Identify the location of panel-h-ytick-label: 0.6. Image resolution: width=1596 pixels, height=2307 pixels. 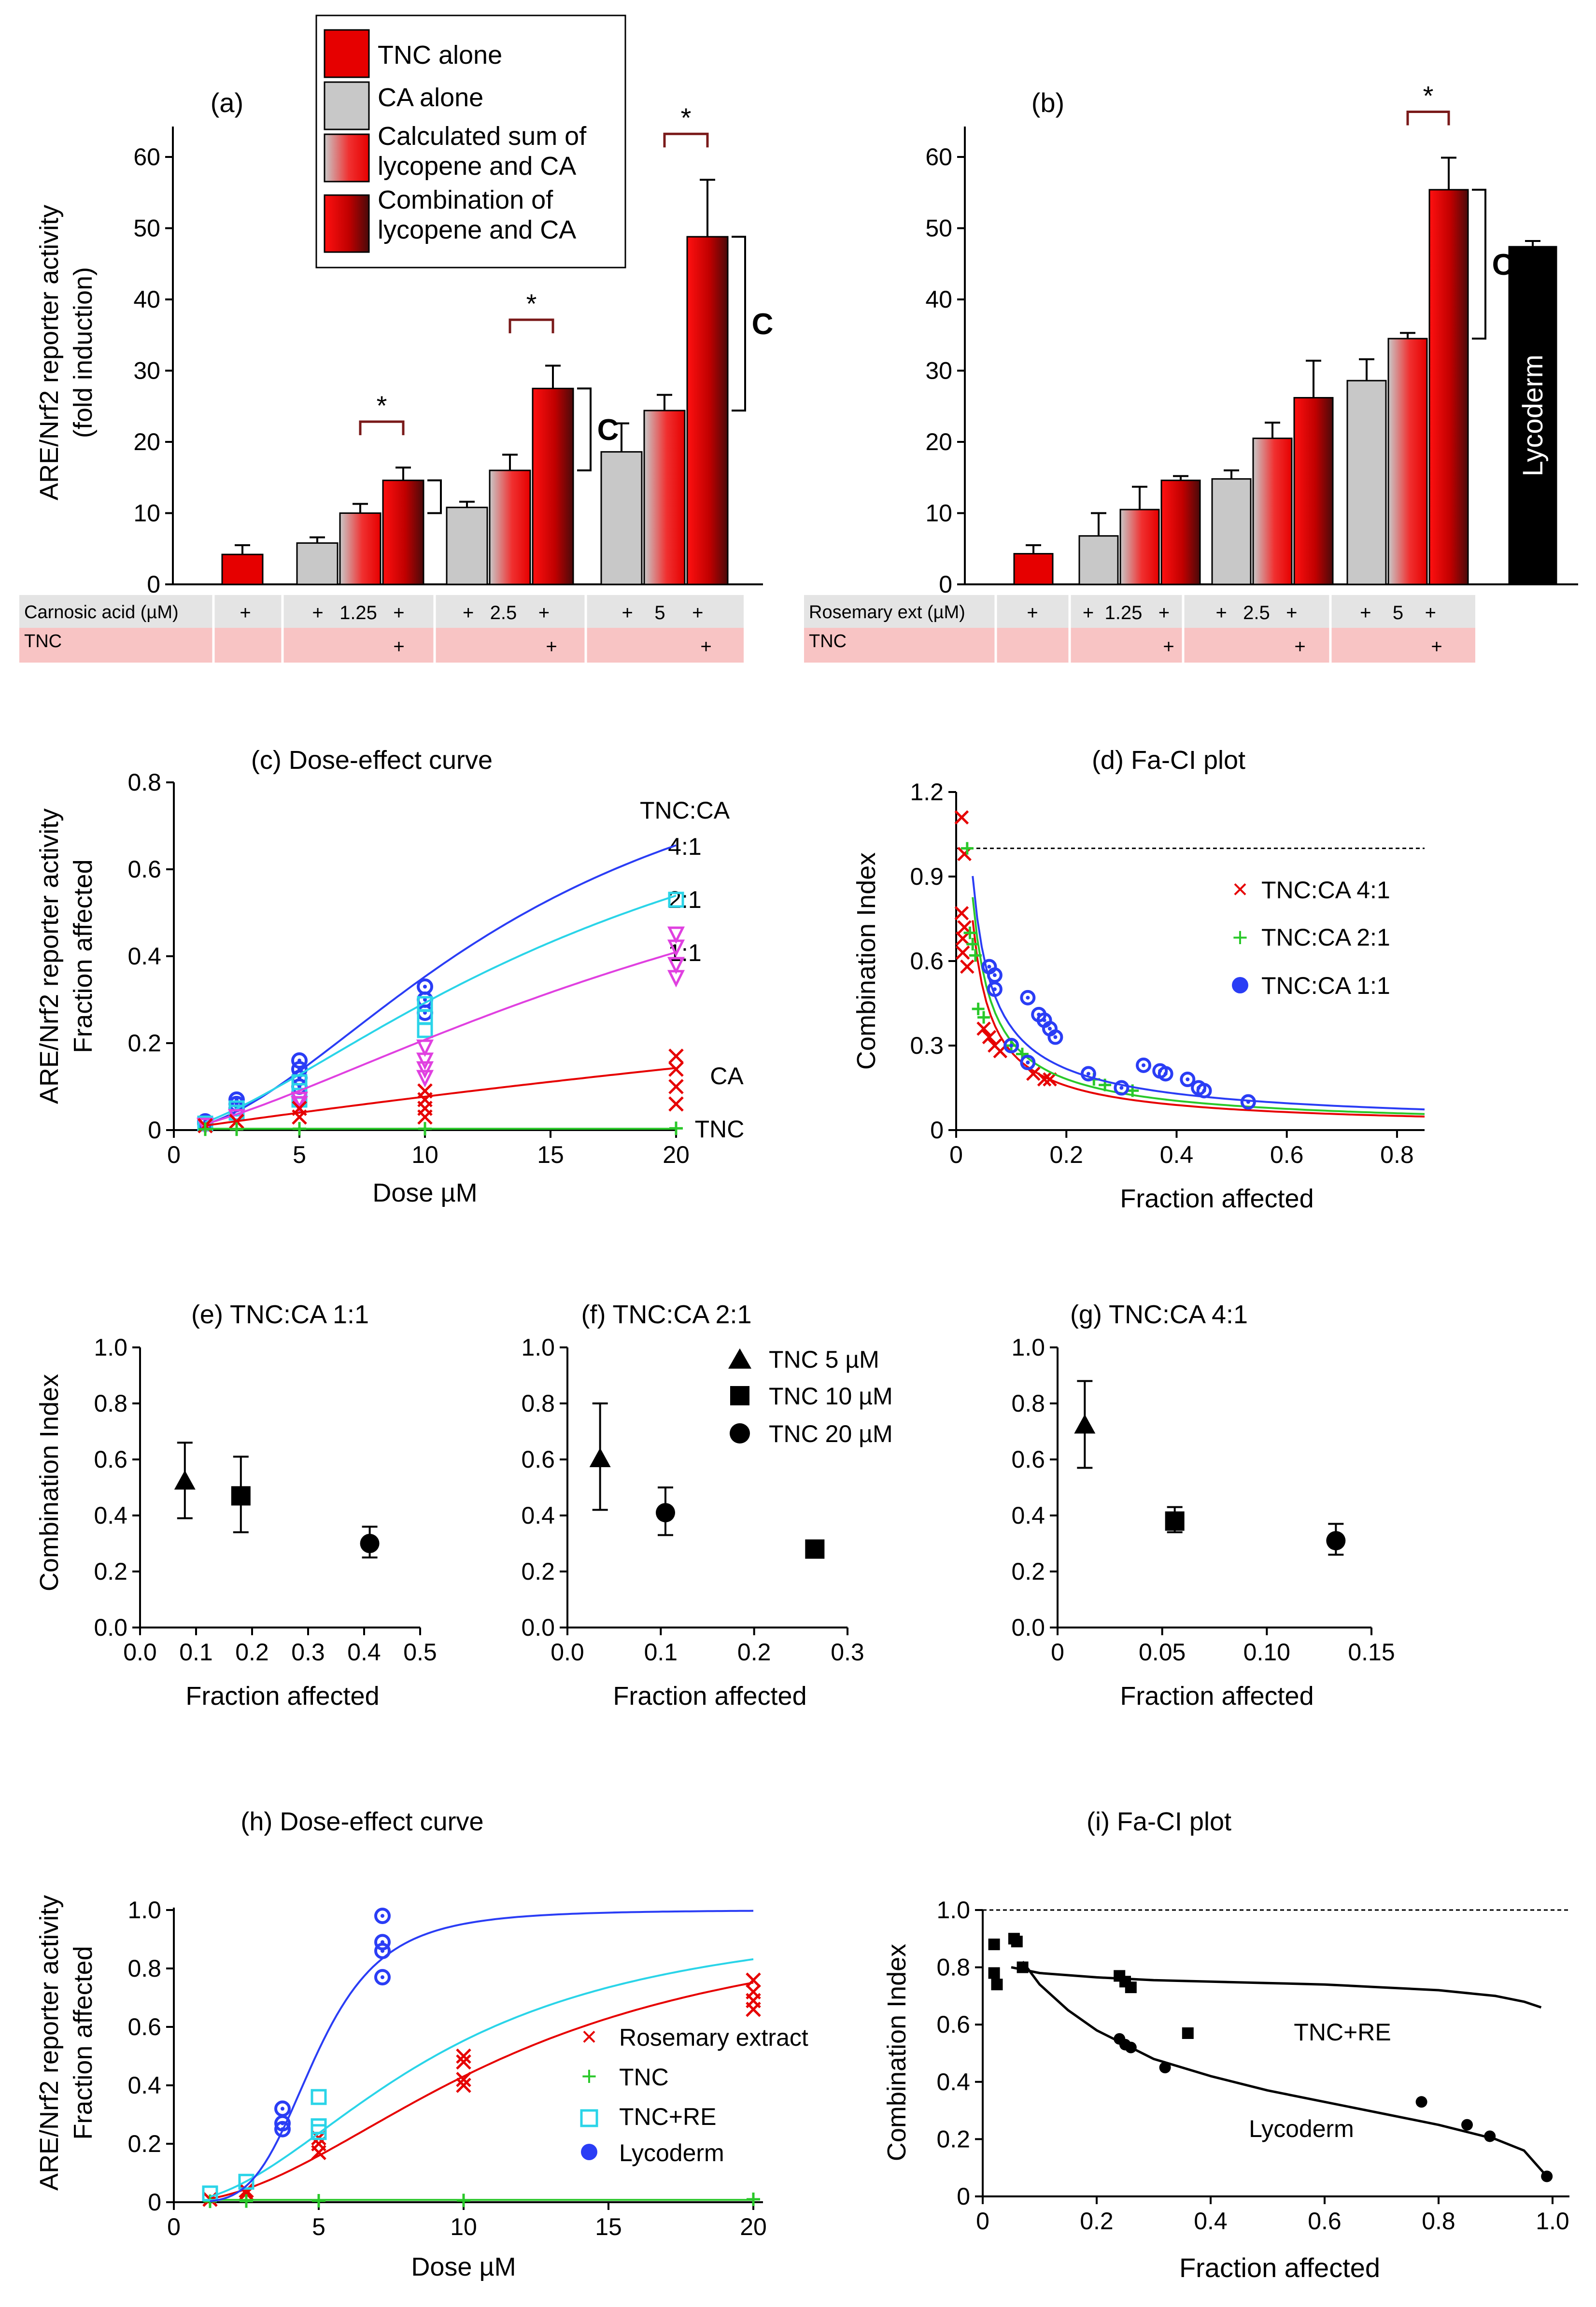
(144, 2026).